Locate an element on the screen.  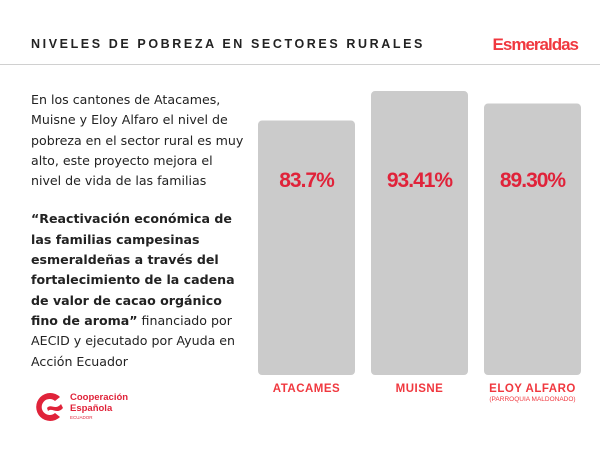
data-label: 93.41% is located at coordinates (420, 180).